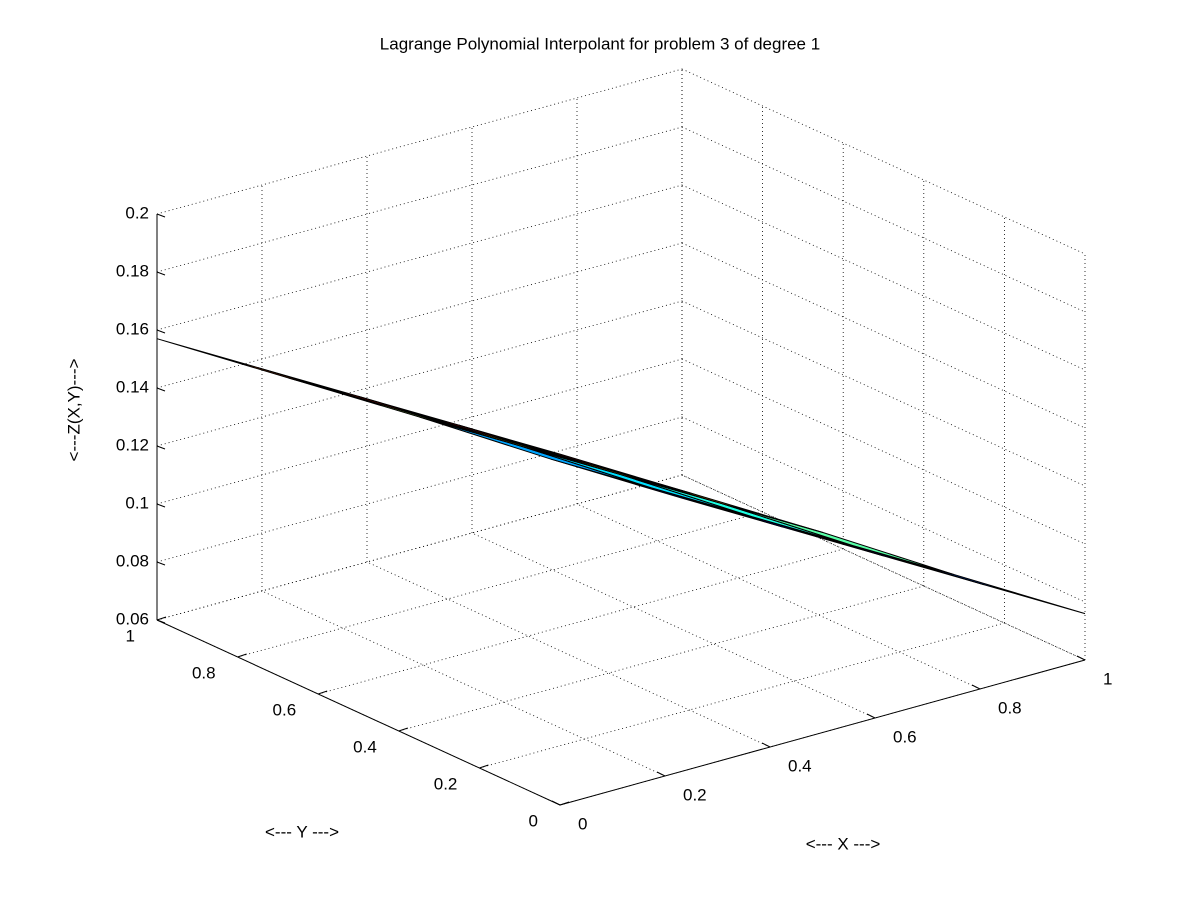 The image size is (1200, 901). Describe the element at coordinates (1107, 678) in the screenshot. I see `x-tick-label: 1` at that location.